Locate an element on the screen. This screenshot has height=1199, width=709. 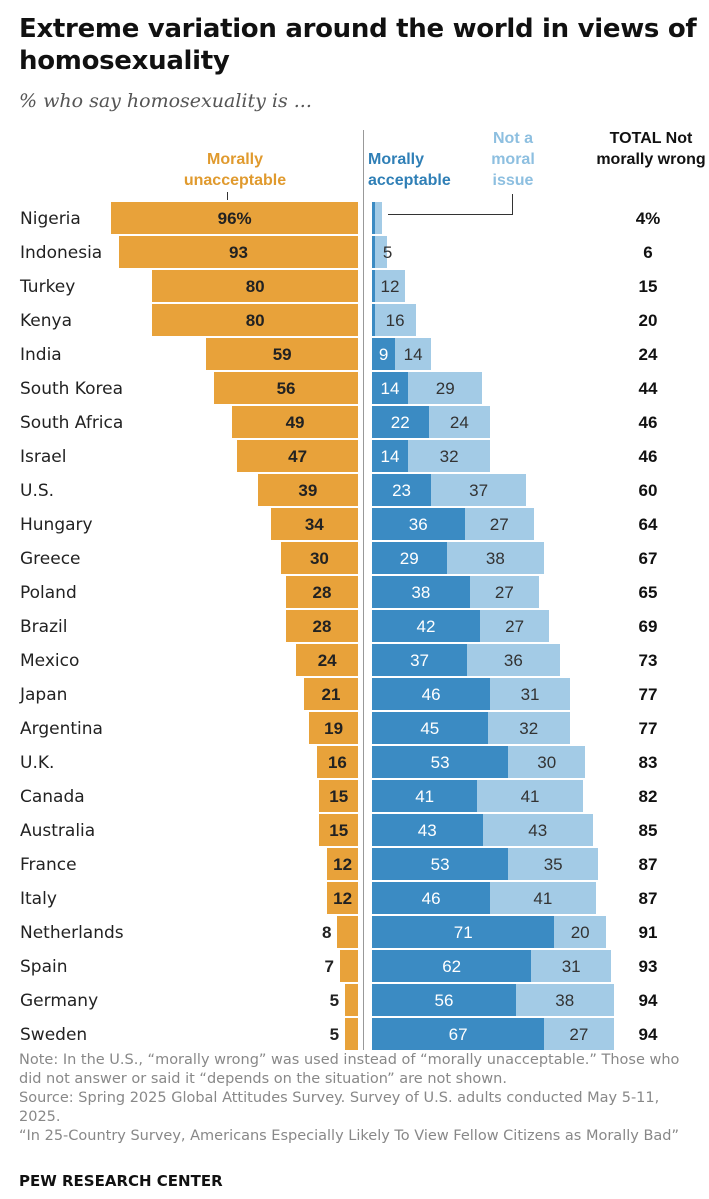
label-morally-acceptable: 23 is located at coordinates (401, 490).